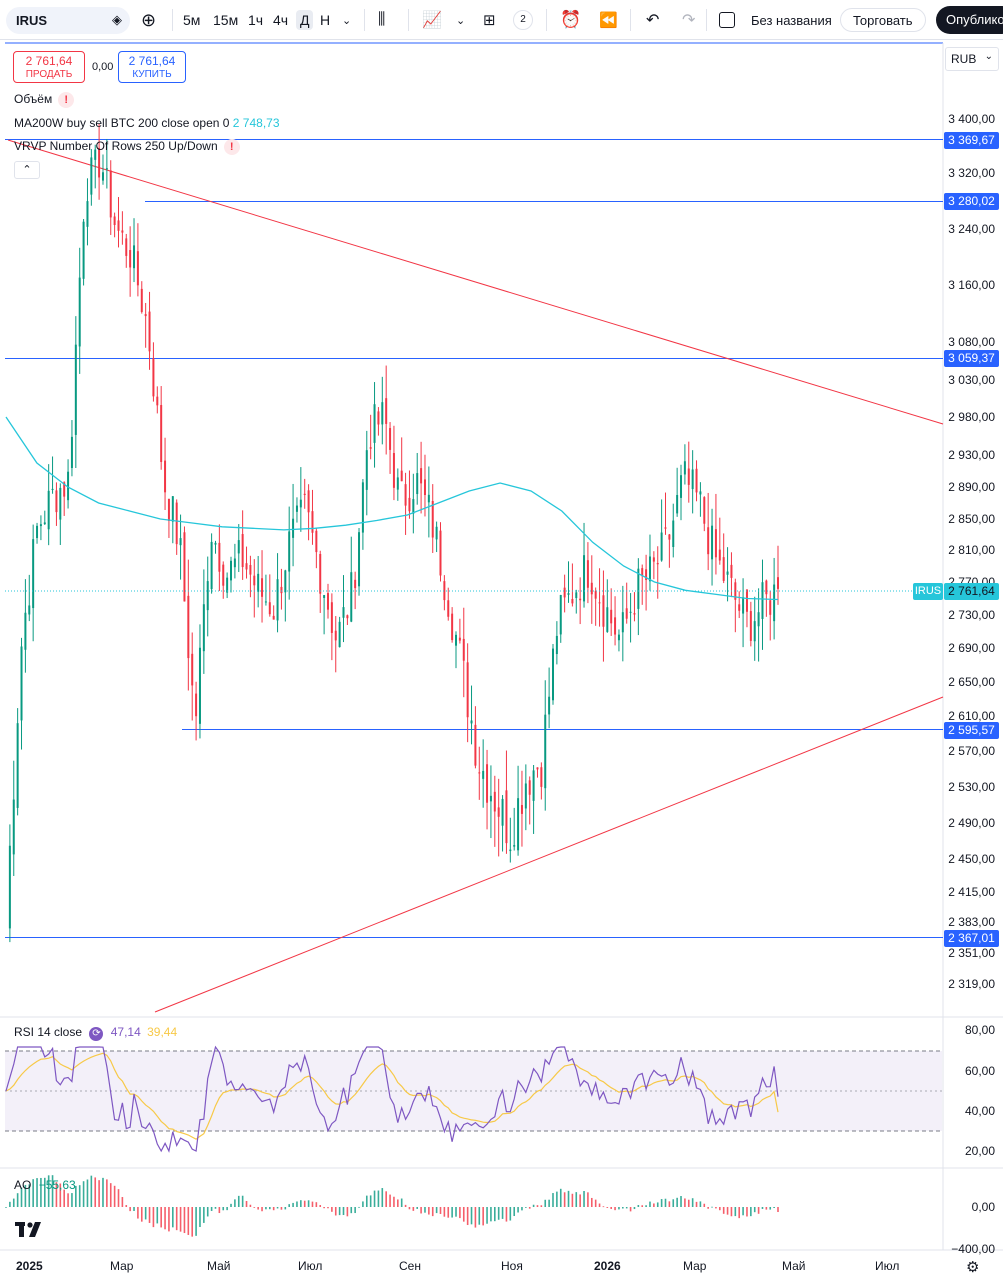 The height and width of the screenshot is (1280, 1003). Describe the element at coordinates (883, 20) in the screenshot. I see `trade-button: Торговать` at that location.